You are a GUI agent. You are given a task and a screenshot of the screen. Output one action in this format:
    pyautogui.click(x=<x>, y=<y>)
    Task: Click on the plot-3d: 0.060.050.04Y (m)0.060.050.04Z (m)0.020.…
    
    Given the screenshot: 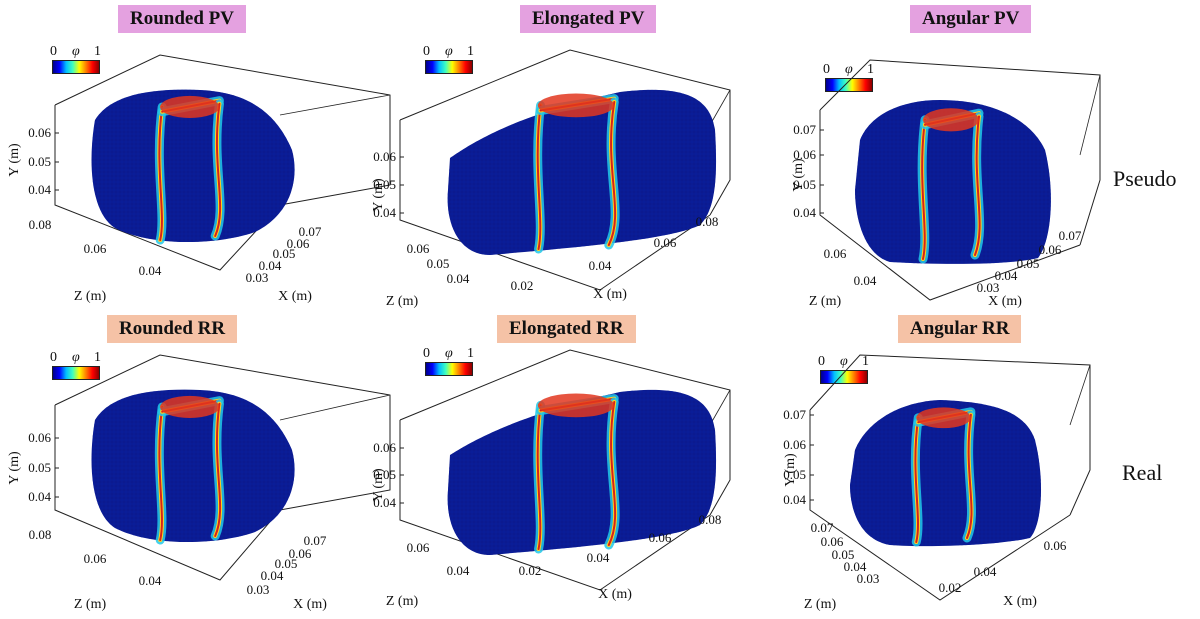 What is the action you would take?
    pyautogui.click(x=551, y=179)
    